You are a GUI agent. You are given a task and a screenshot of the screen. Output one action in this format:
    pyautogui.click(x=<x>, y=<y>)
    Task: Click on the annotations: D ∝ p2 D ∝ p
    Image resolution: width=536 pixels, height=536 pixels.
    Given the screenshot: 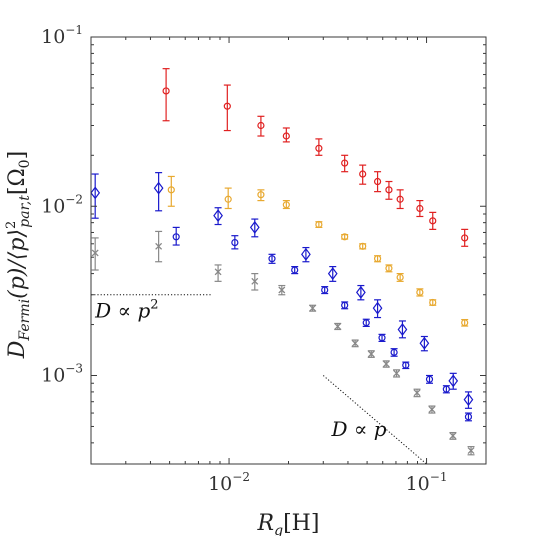 What is the action you would take?
    pyautogui.click(x=240, y=369)
    